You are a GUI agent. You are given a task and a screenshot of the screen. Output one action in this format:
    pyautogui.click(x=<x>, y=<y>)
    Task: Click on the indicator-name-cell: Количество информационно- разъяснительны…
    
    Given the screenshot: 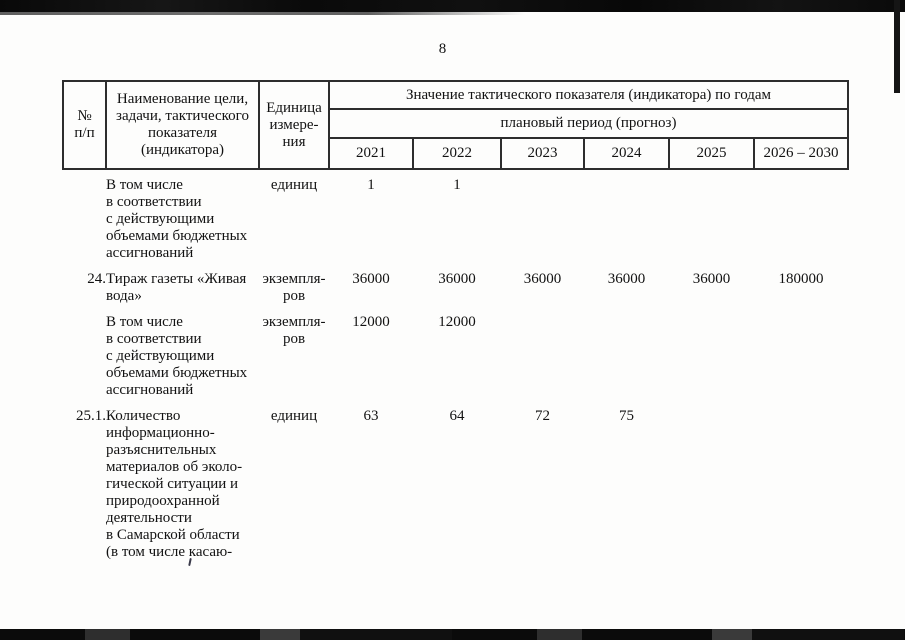 What is the action you would take?
    pyautogui.click(x=174, y=484)
    